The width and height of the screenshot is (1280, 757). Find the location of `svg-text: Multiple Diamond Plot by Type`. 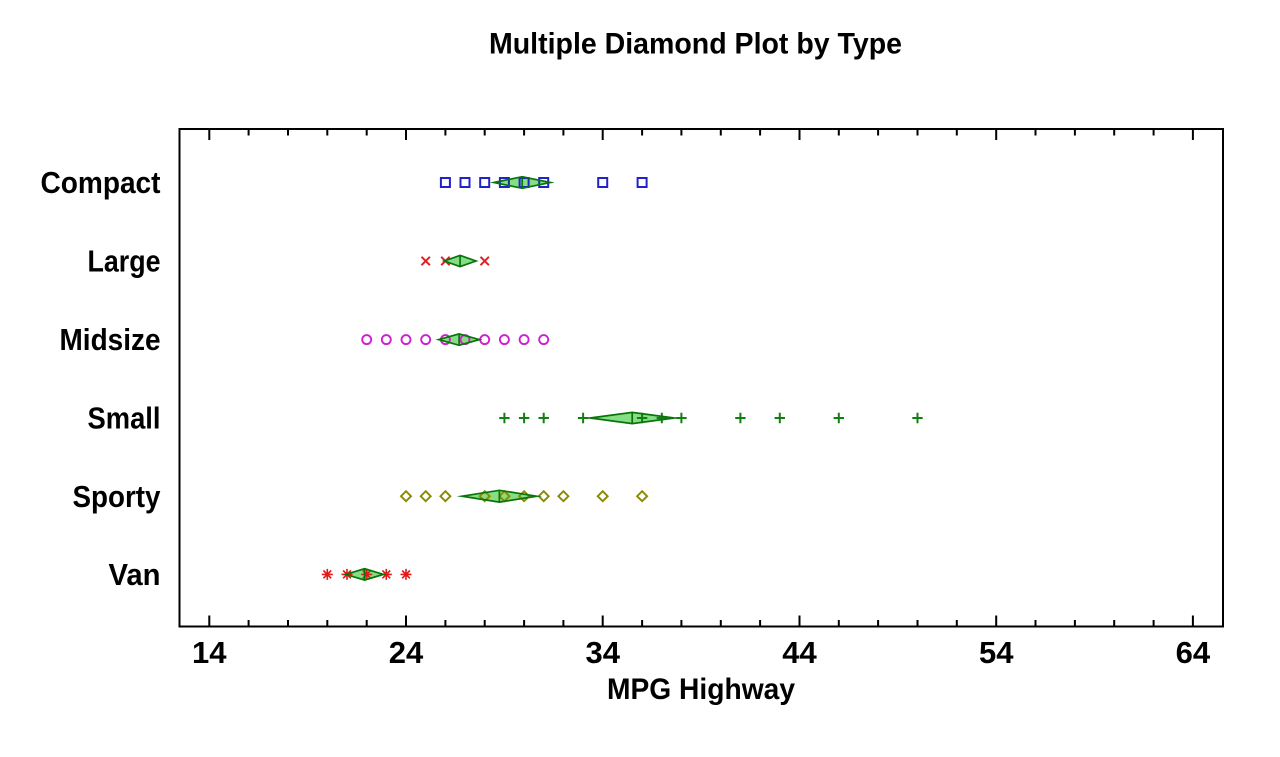

svg-text: Multiple Diamond Plot by Type is located at coordinates (695, 44).